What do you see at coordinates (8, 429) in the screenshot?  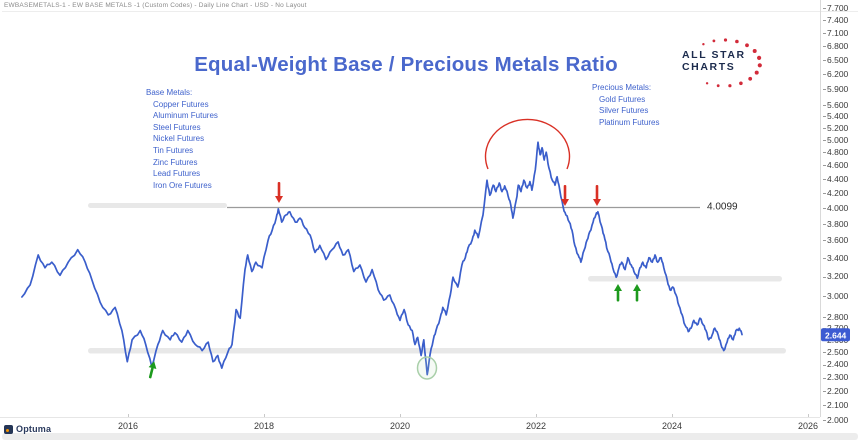 I see `optuma-logo-icon` at bounding box center [8, 429].